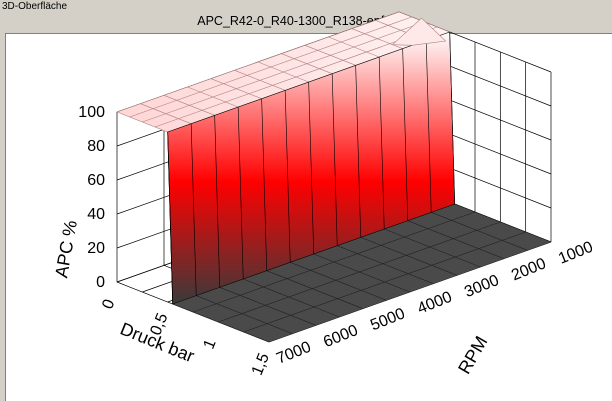  What do you see at coordinates (66, 249) in the screenshot?
I see `z-axis-title: APC %` at bounding box center [66, 249].